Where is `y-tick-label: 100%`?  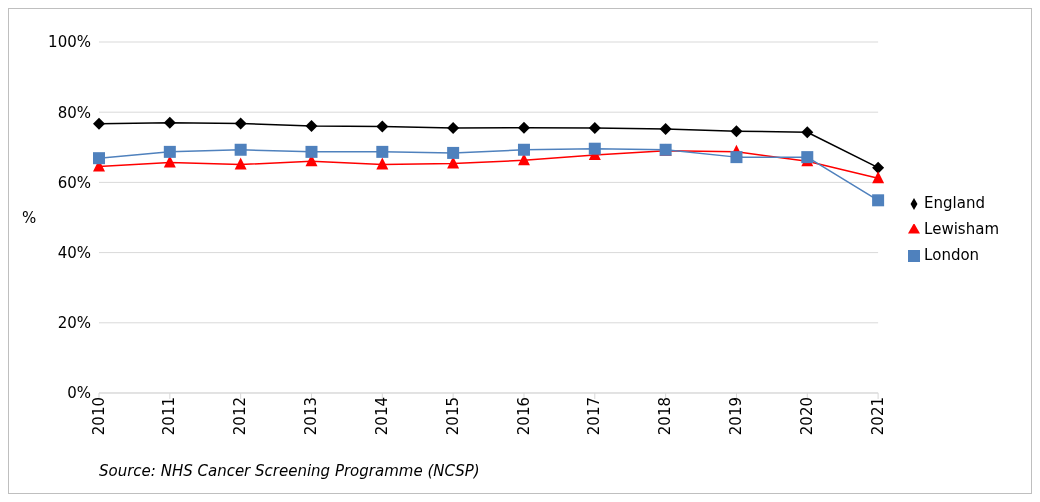 y-tick-label: 100% is located at coordinates (69, 42).